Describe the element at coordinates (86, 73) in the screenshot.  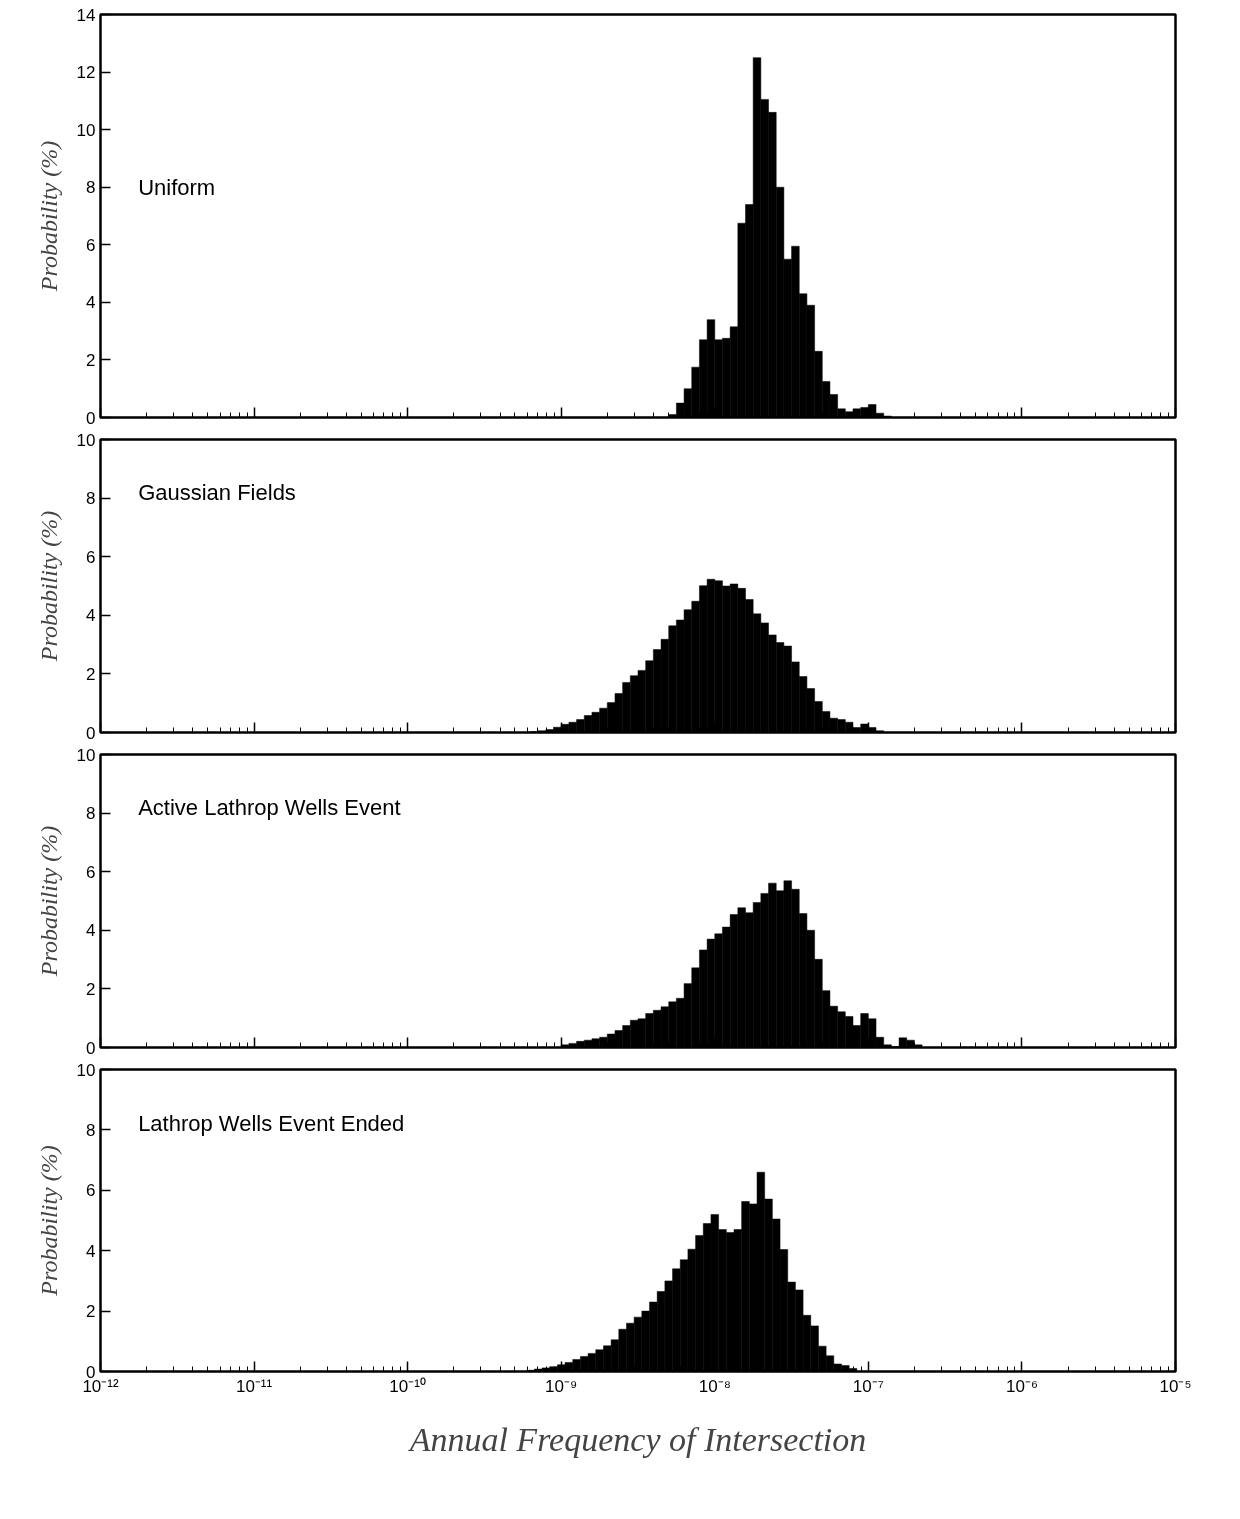
I see `y-tick-label: 12` at that location.